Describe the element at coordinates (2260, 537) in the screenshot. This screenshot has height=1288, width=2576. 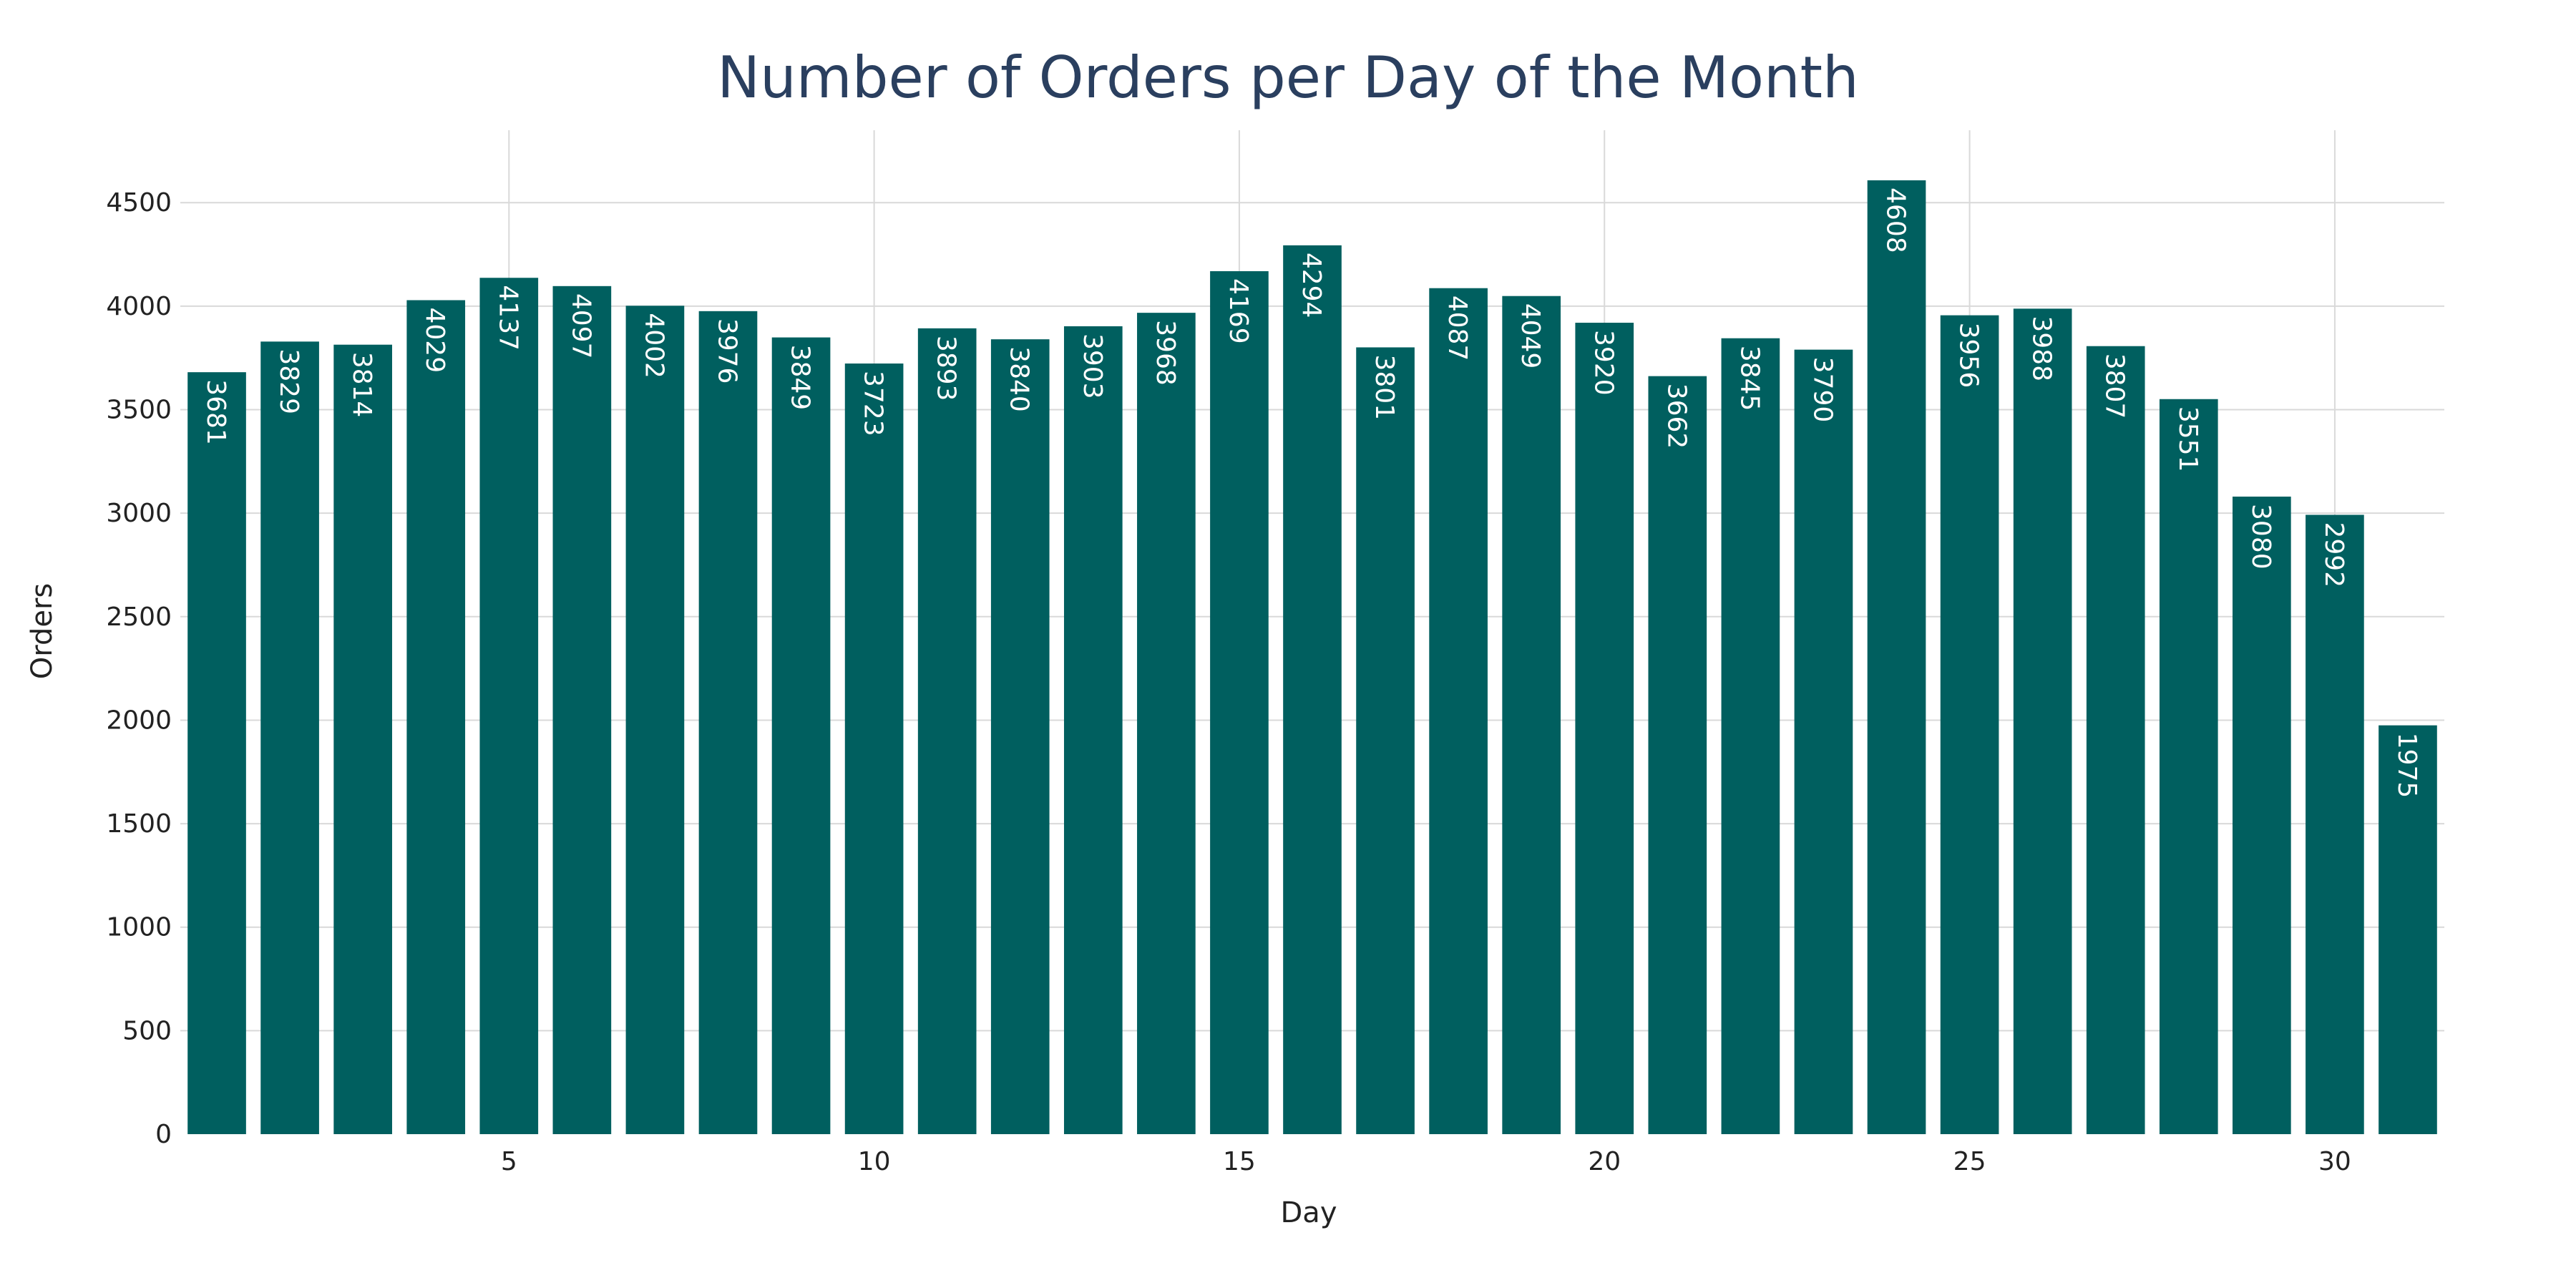
I see `bar-data-label: 3080` at that location.